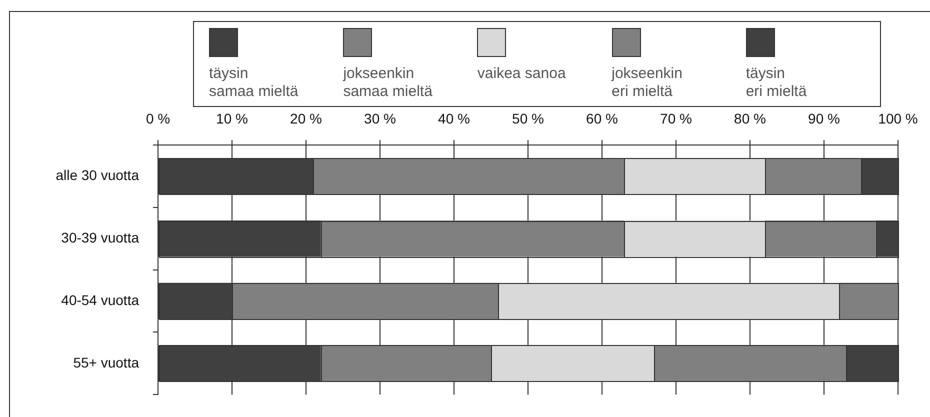 The image size is (930, 417). I want to click on y-tick-label: alle 30 vuotta, so click(98, 175).